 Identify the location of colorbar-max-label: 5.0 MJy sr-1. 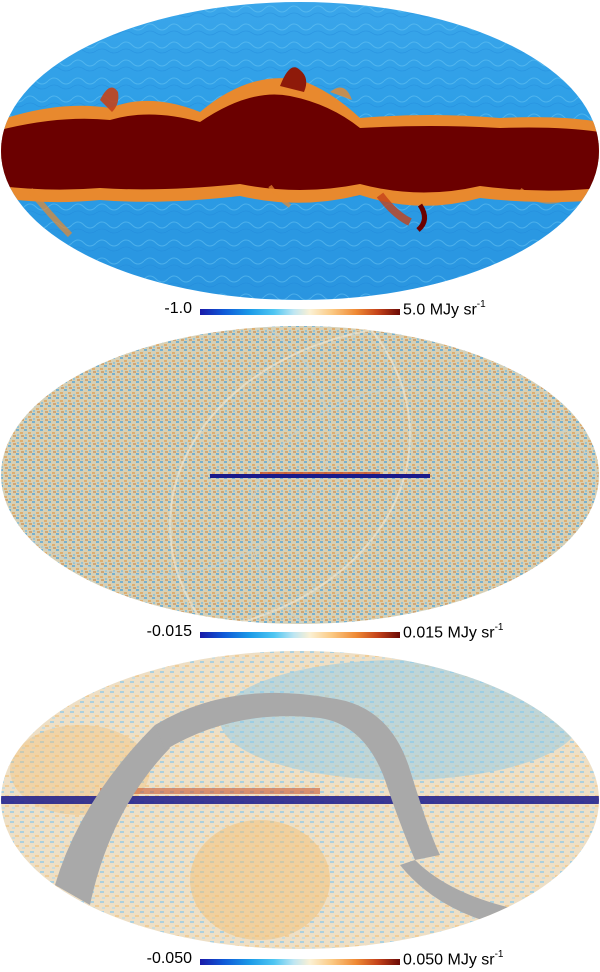
(444, 309).